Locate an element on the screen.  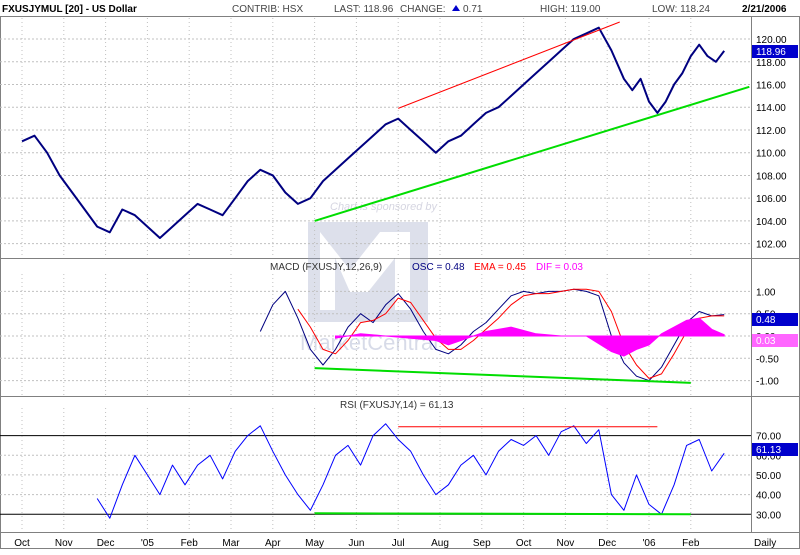
low-label: LOW: 118.24 is located at coordinates (681, 9).